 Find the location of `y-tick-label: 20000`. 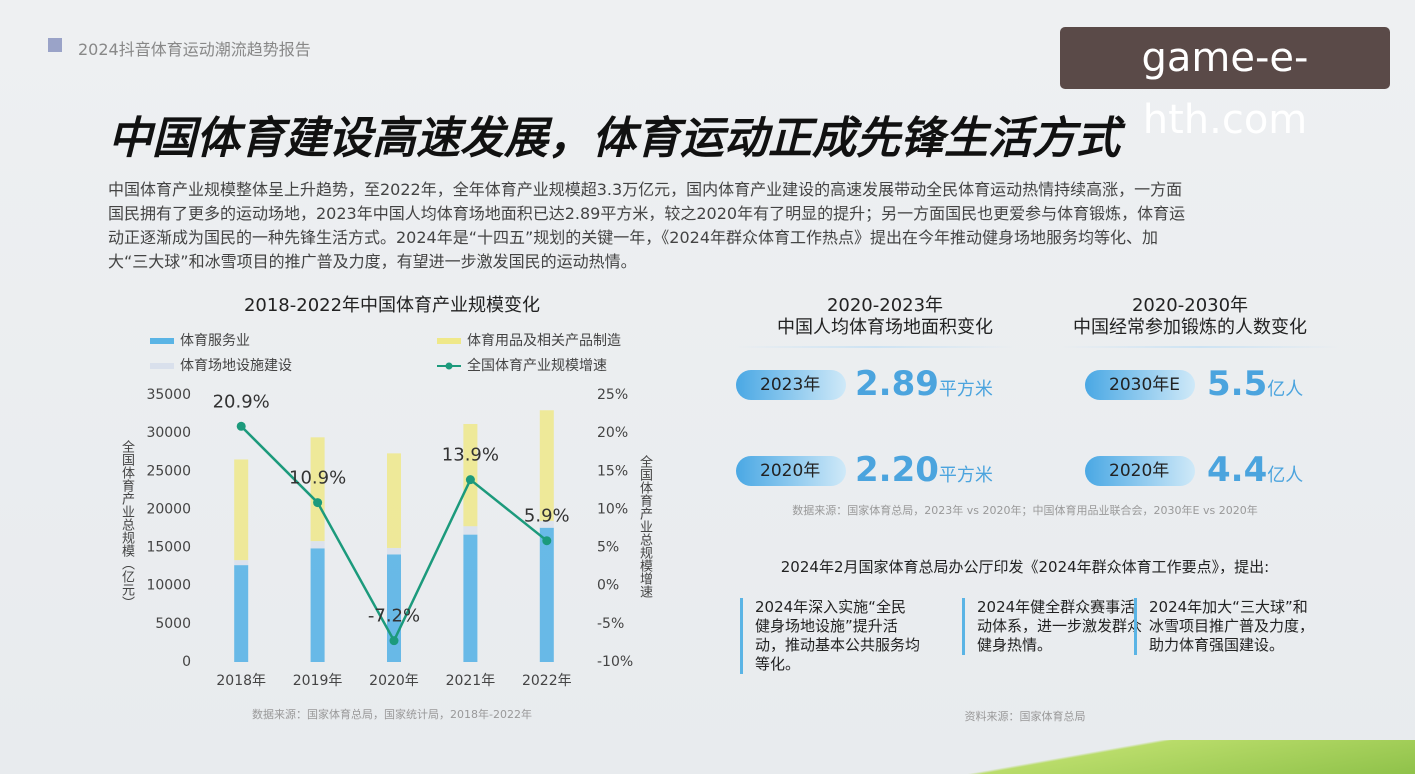

y-tick-label: 20000 is located at coordinates (168, 509).